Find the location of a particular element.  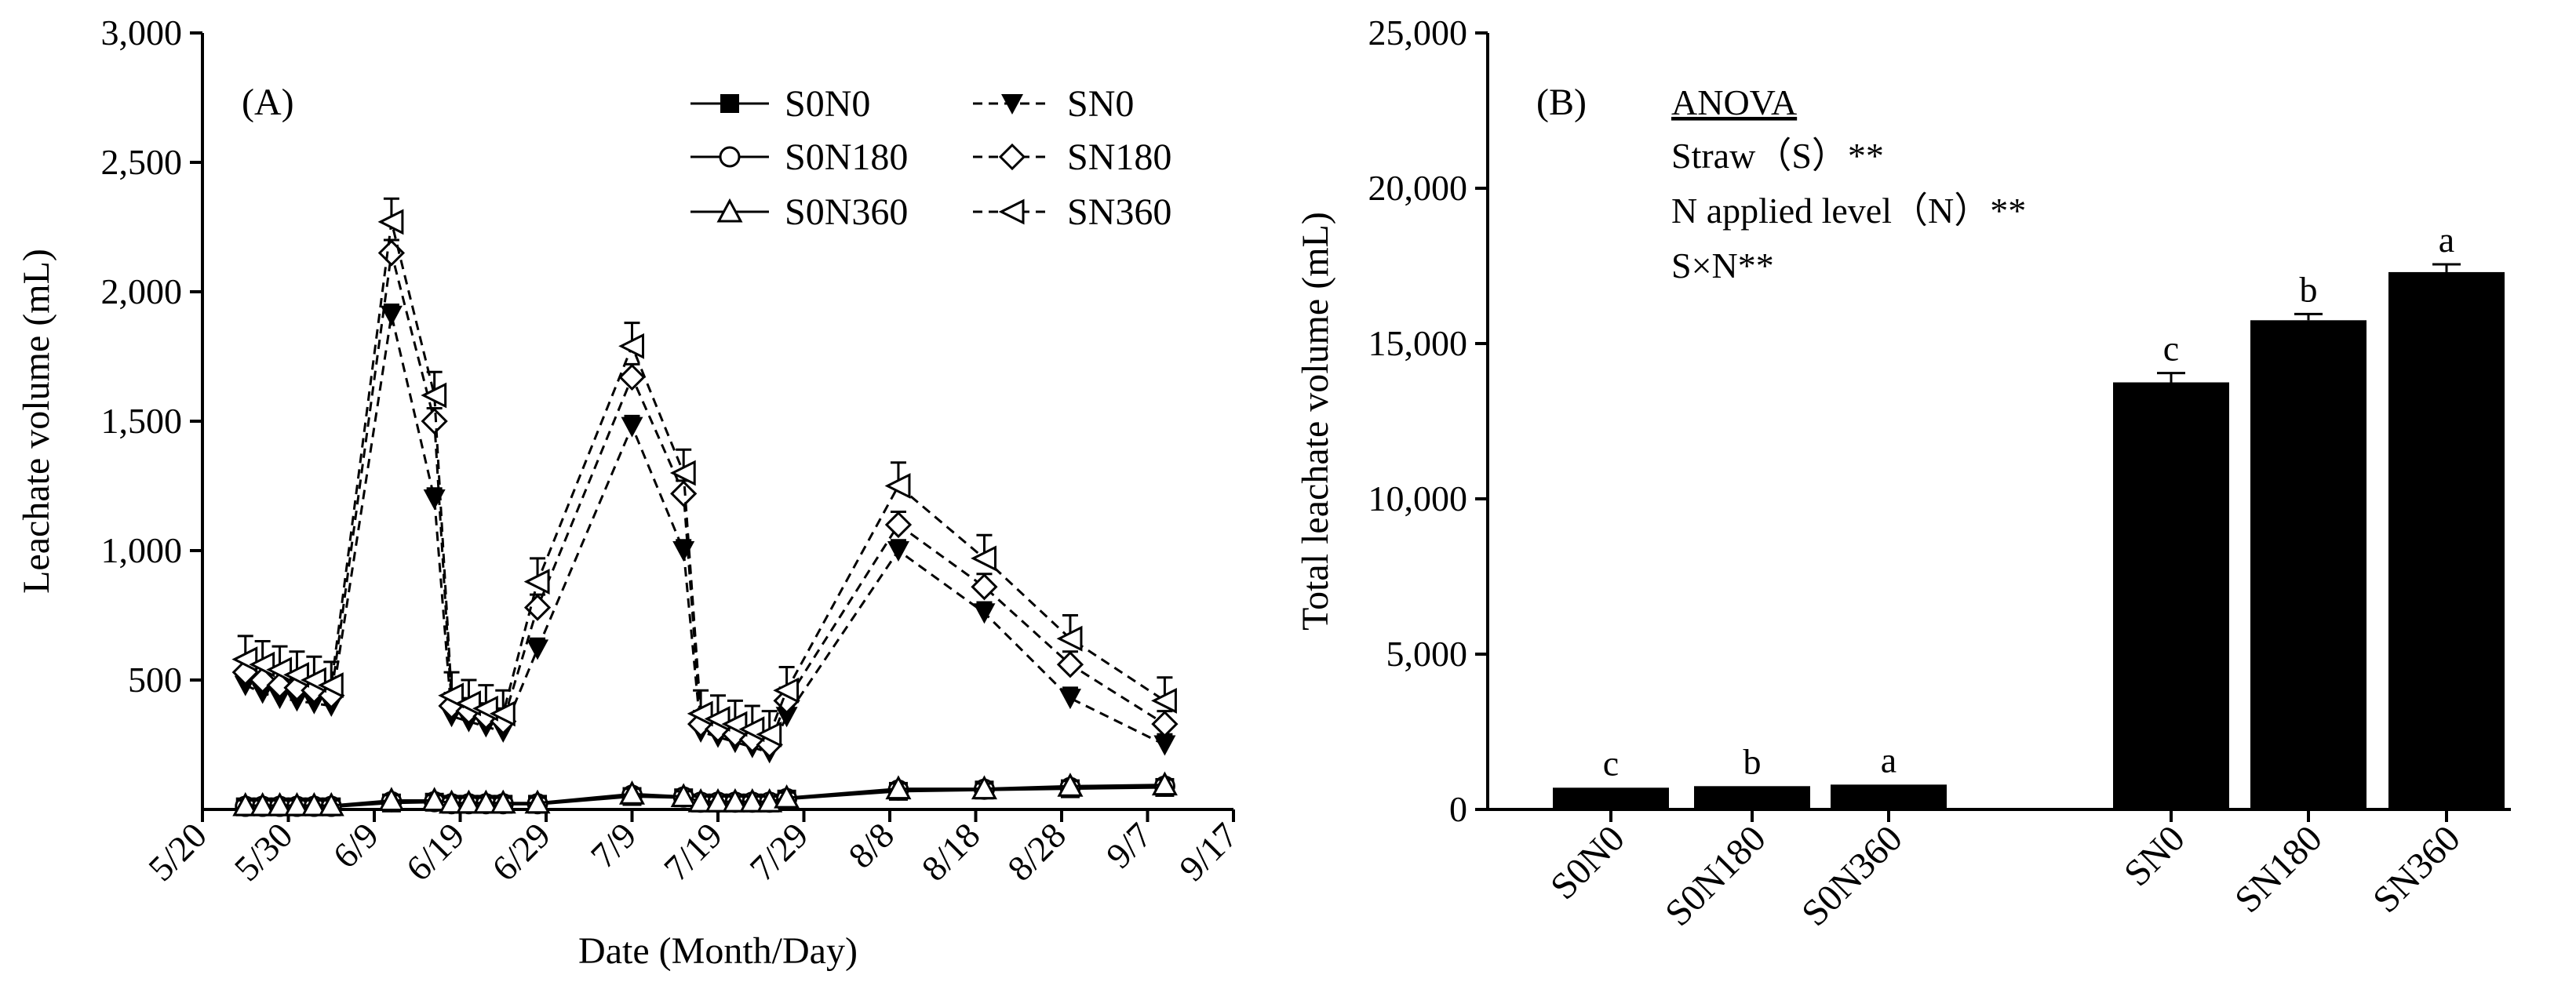

legend-label: SN180 is located at coordinates (1119, 157).